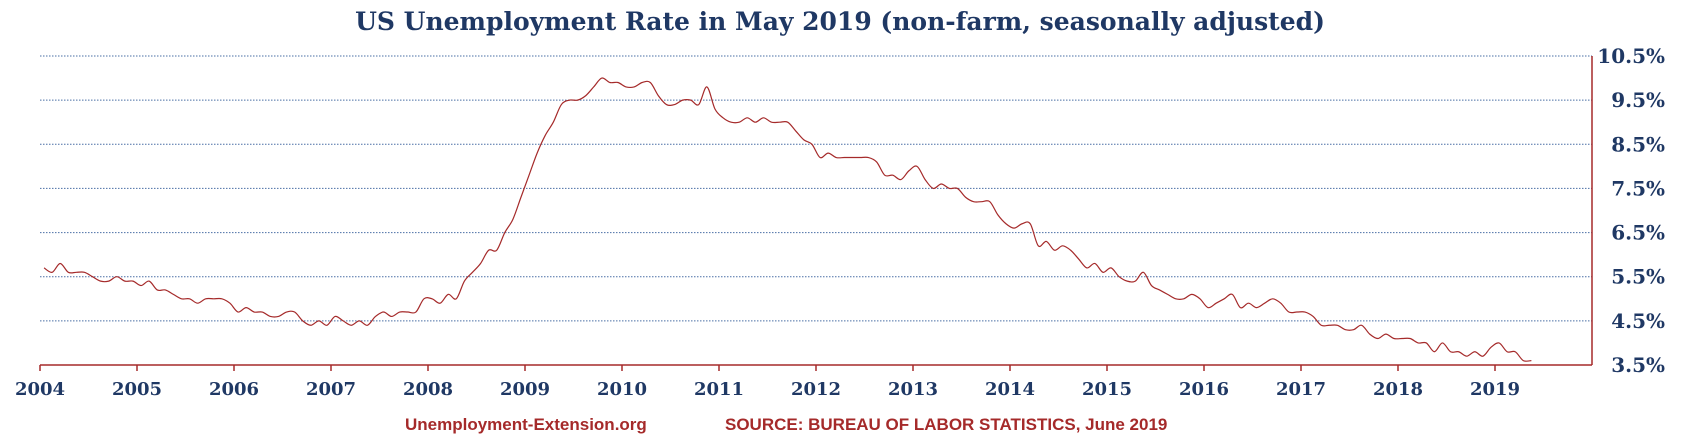  I want to click on y-tick-label: 10.5%, so click(1631, 56).